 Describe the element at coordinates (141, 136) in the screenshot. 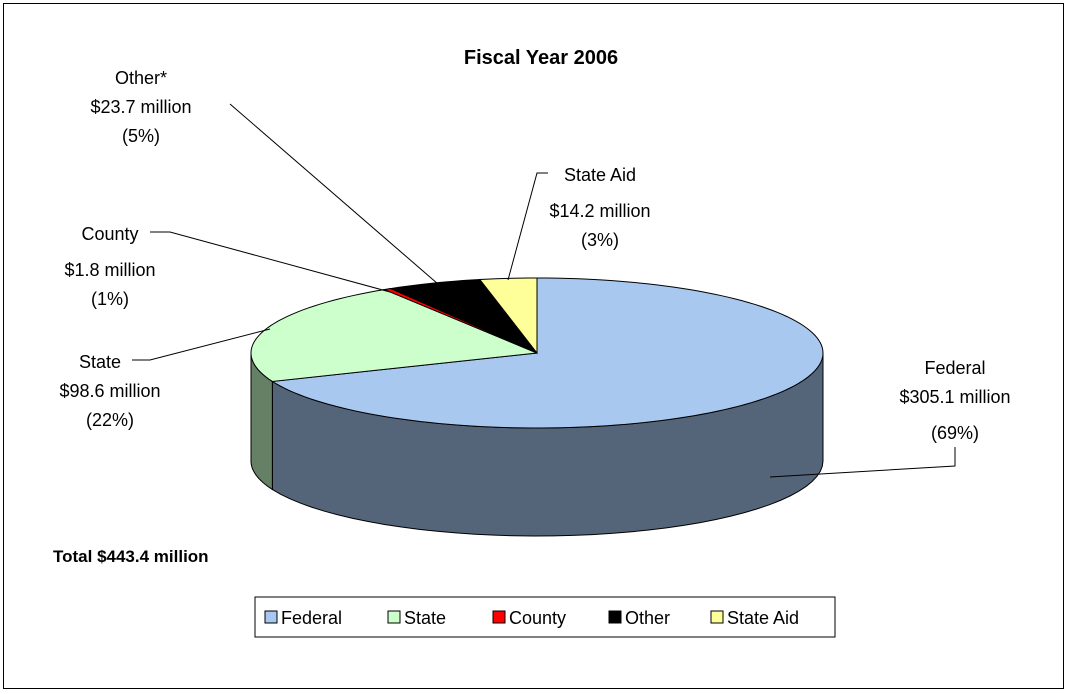

I see `other-label-percent: (5%)` at that location.